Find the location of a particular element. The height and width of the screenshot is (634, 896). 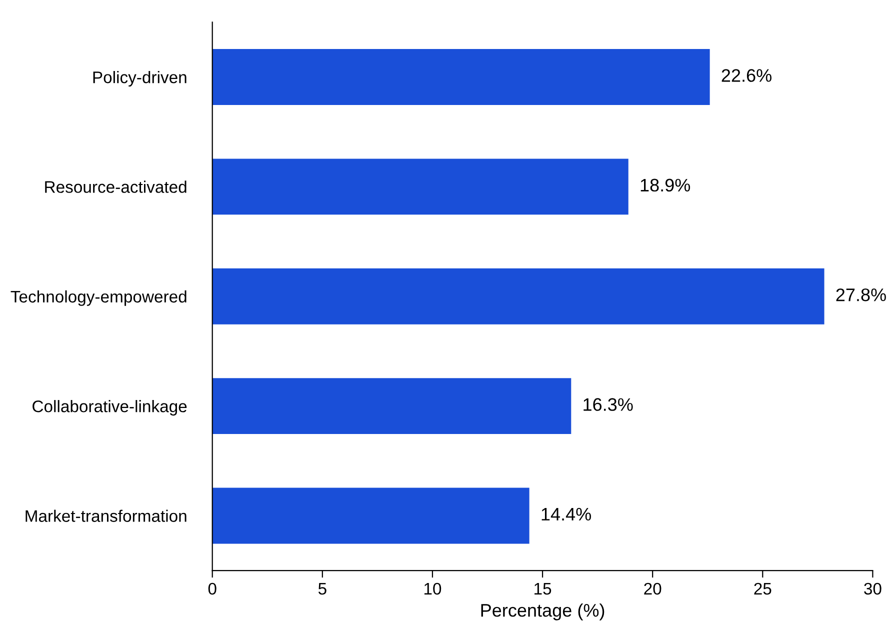

x-tick-label: 10 is located at coordinates (433, 588).